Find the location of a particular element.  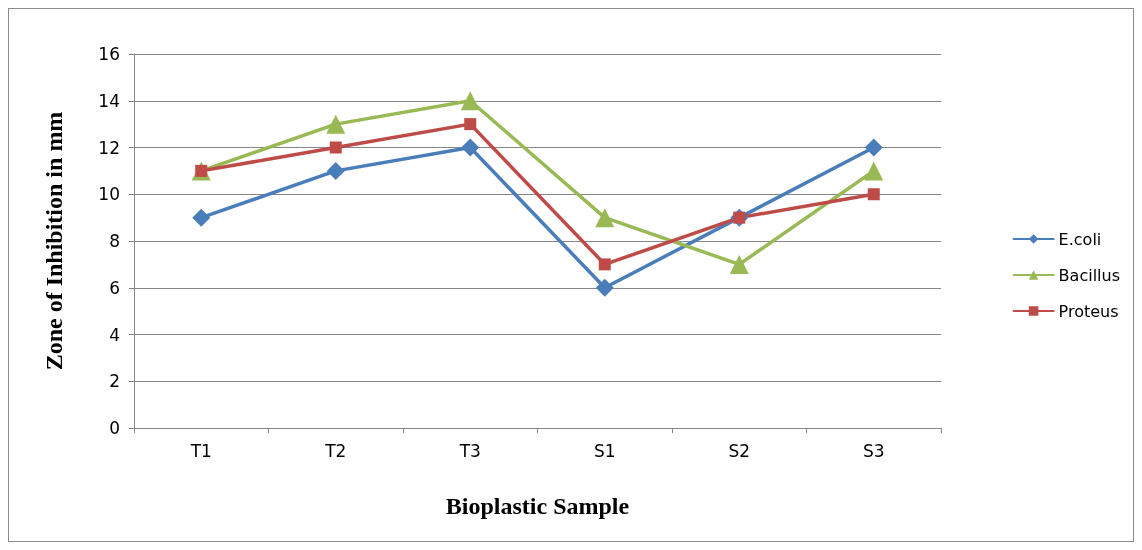

x-tick-label: S3 is located at coordinates (873, 450).